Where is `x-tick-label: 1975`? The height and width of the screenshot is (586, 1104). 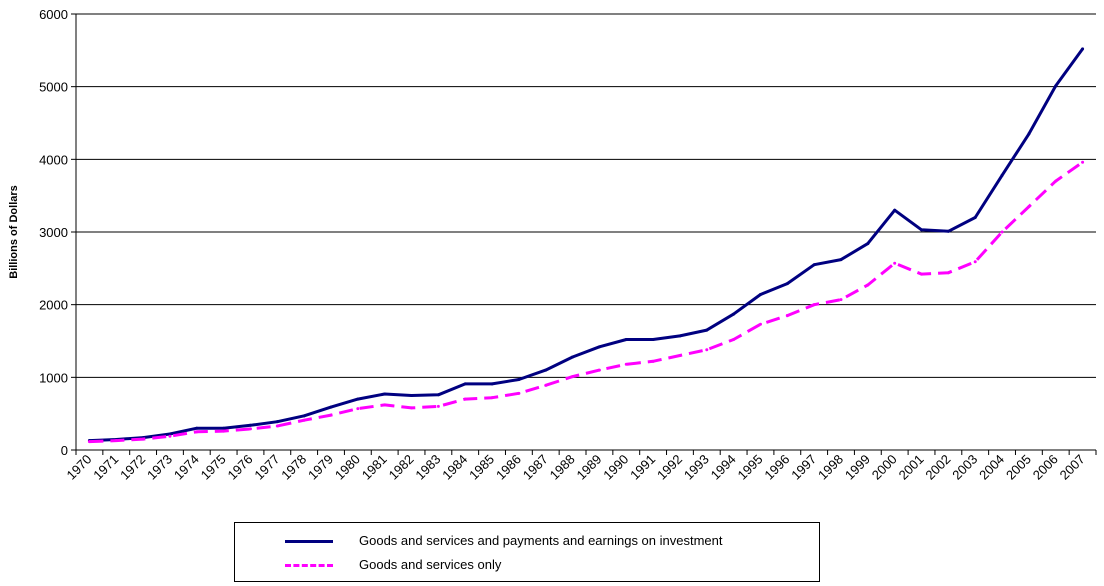 x-tick-label: 1975 is located at coordinates (213, 467).